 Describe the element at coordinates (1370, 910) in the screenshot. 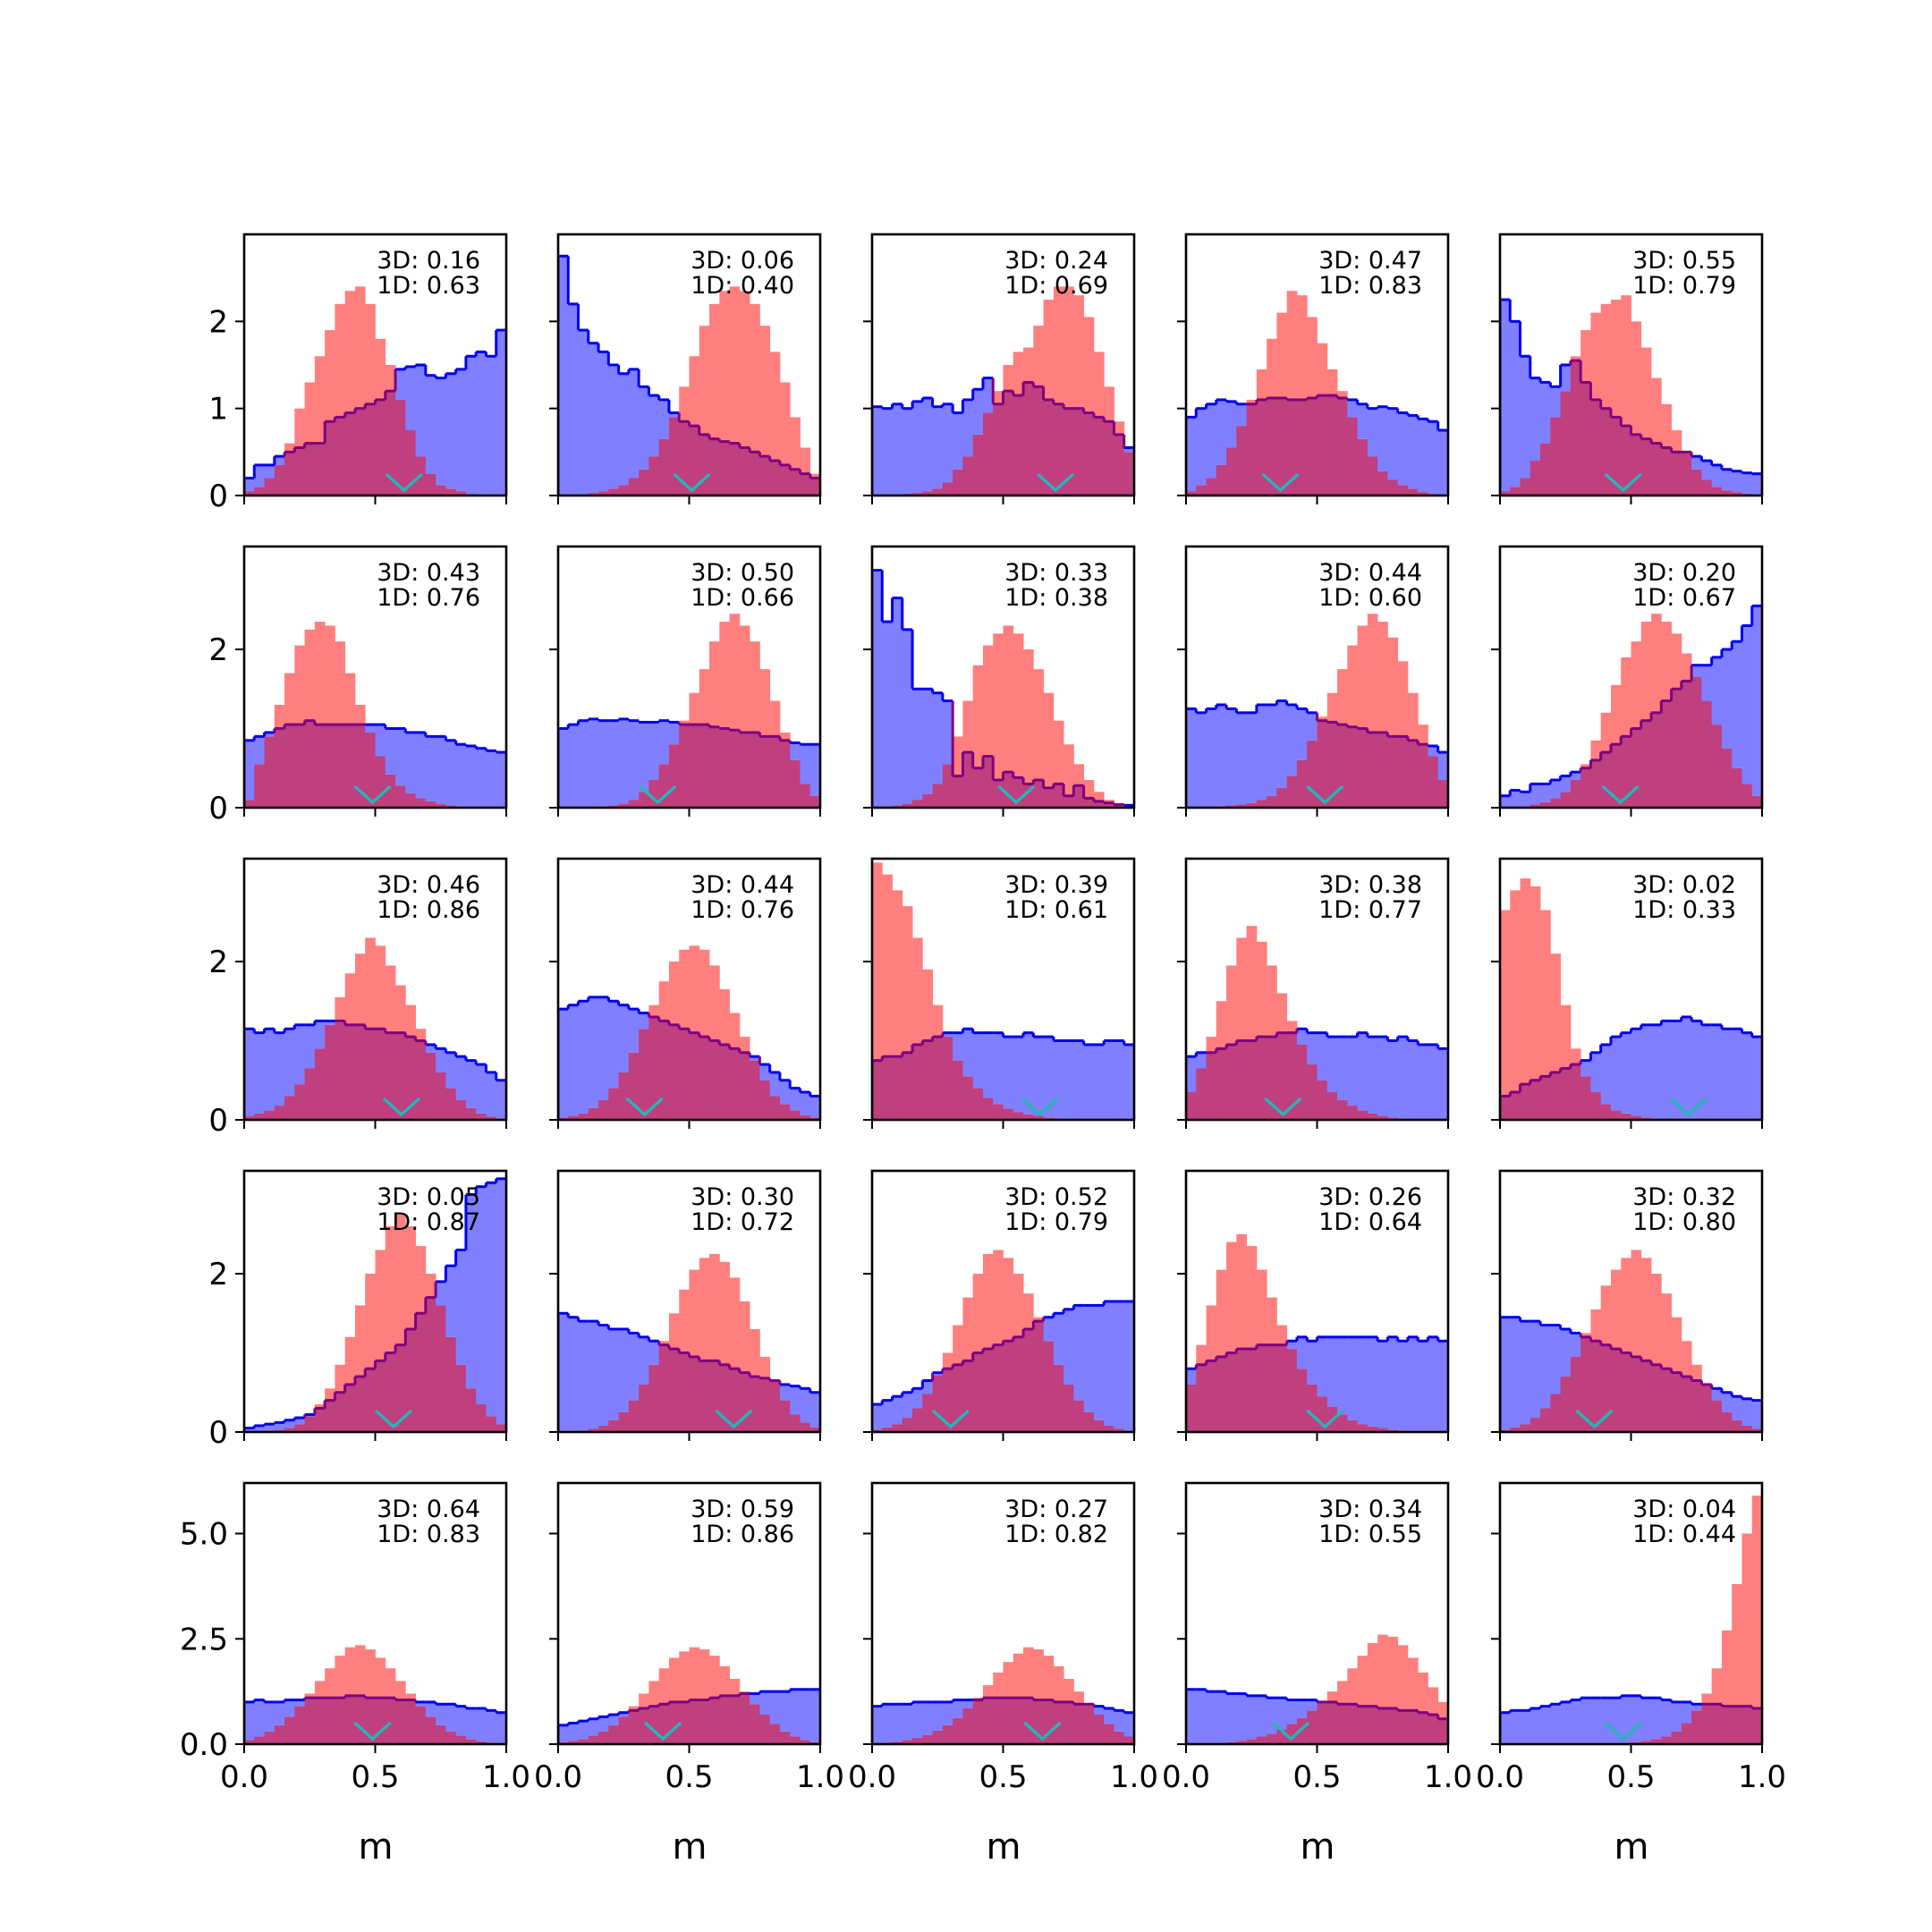

I see `label-1d: 1D: 0.77` at that location.